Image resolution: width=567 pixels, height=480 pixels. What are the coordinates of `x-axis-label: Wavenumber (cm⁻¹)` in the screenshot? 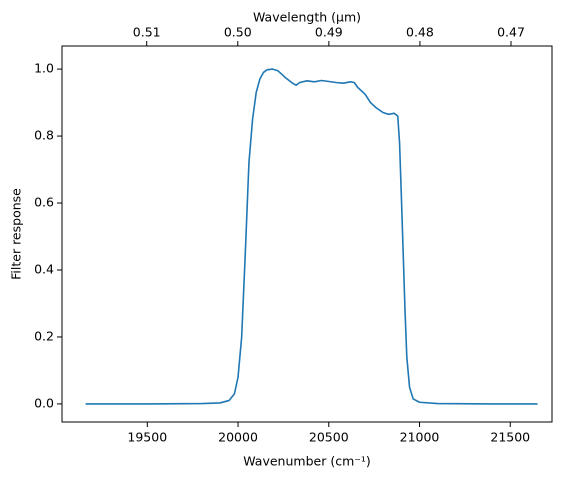 It's located at (306, 461).